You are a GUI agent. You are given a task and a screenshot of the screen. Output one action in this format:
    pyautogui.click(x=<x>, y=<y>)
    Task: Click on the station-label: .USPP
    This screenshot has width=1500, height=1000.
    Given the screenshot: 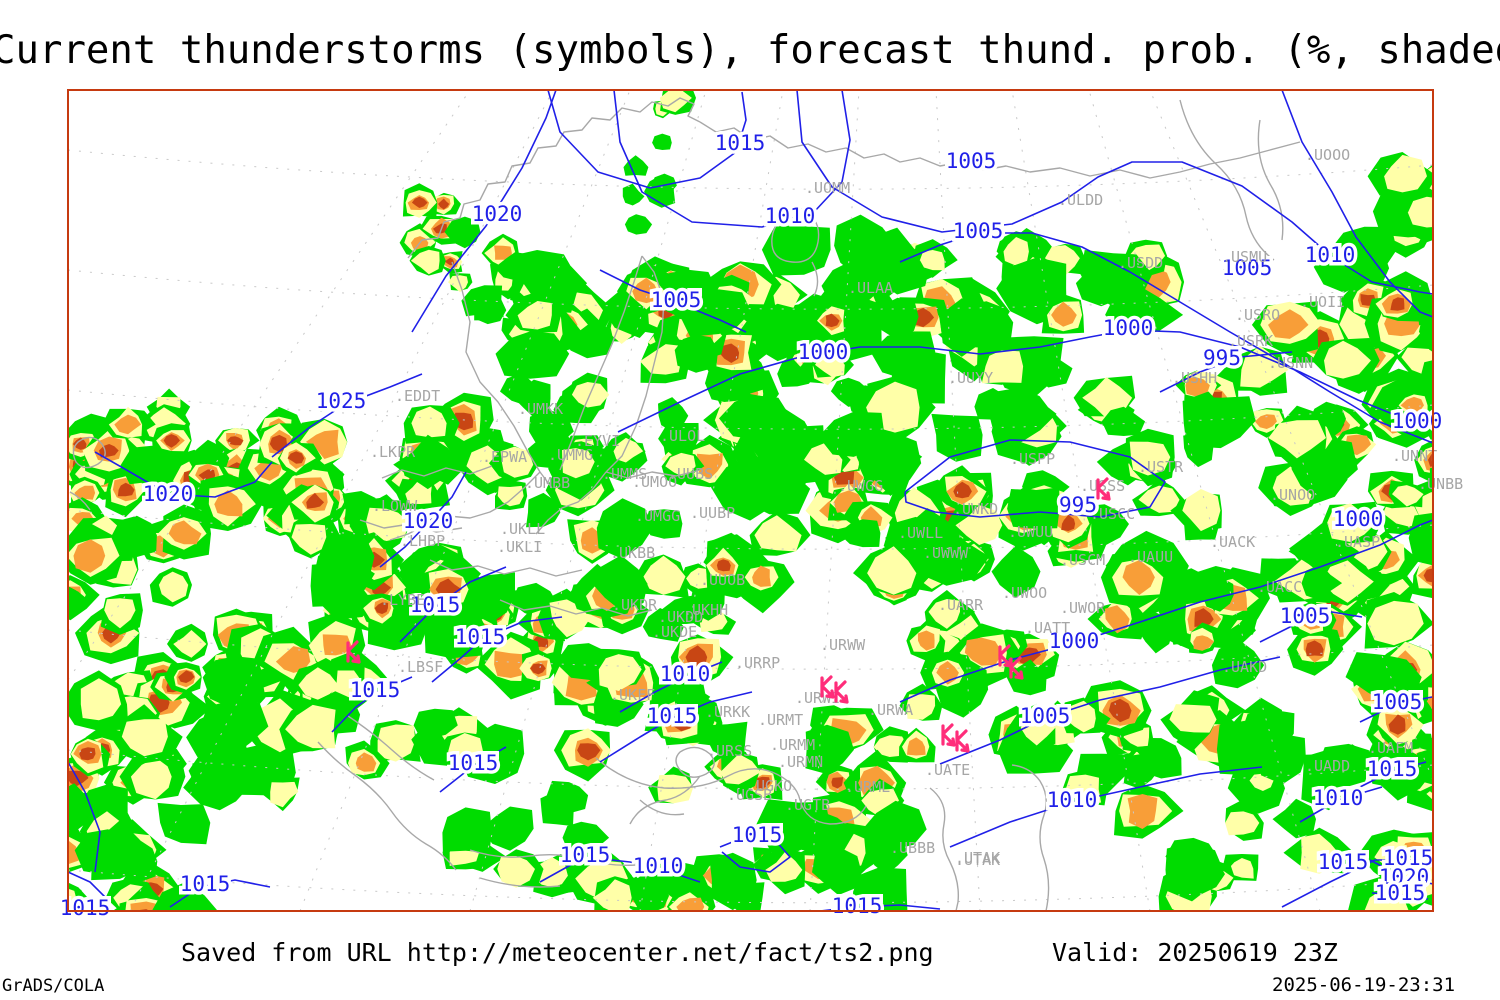 What is the action you would take?
    pyautogui.click(x=1032, y=459)
    